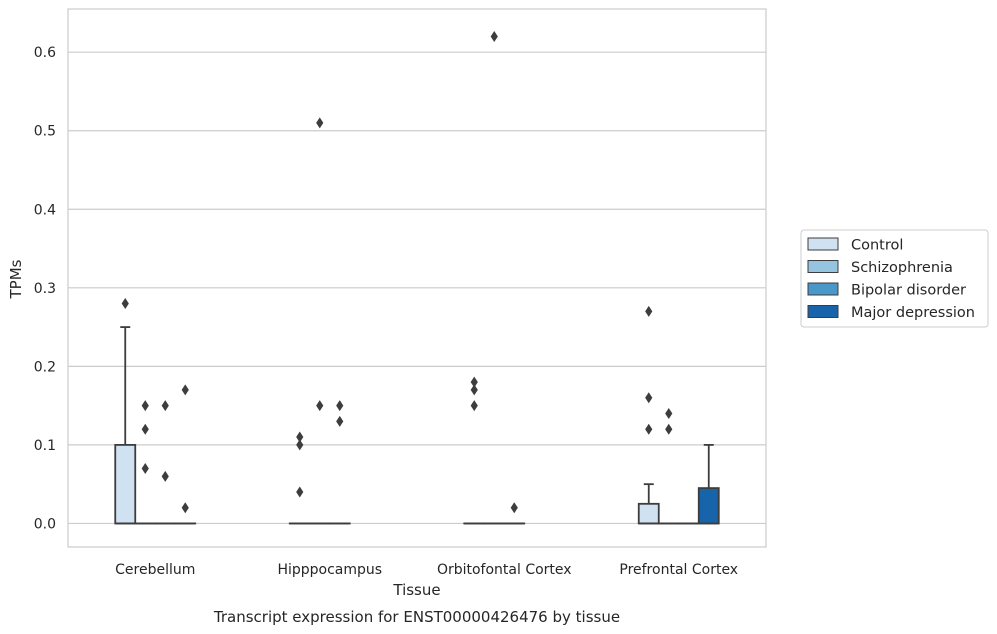 This screenshot has height=634, width=997. Describe the element at coordinates (877, 246) in the screenshot. I see `legend-entry: Control` at that location.